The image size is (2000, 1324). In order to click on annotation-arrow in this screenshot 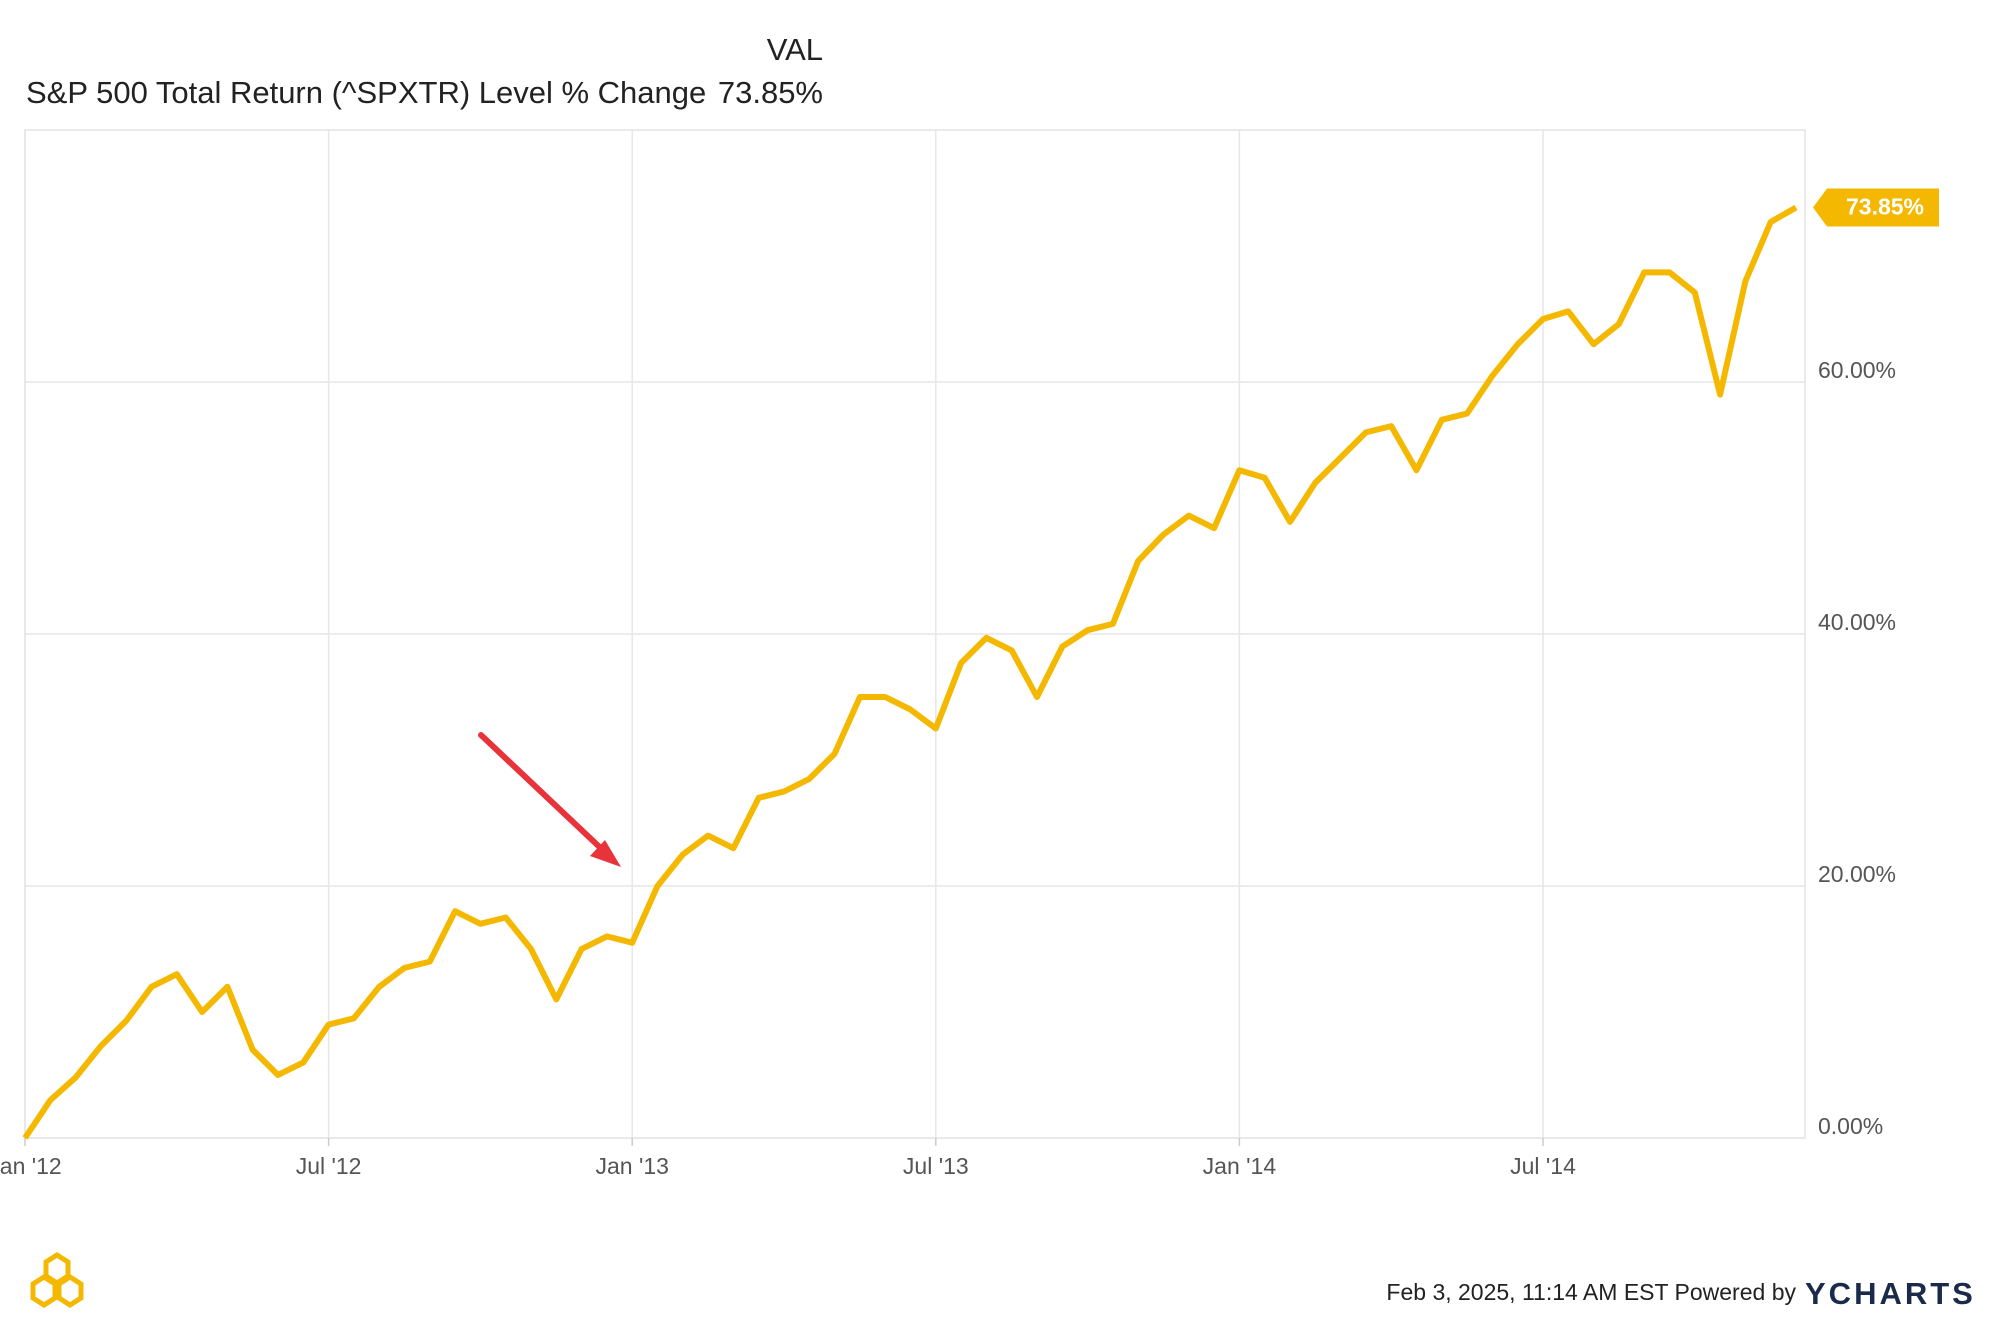, I will do `click(549, 799)`.